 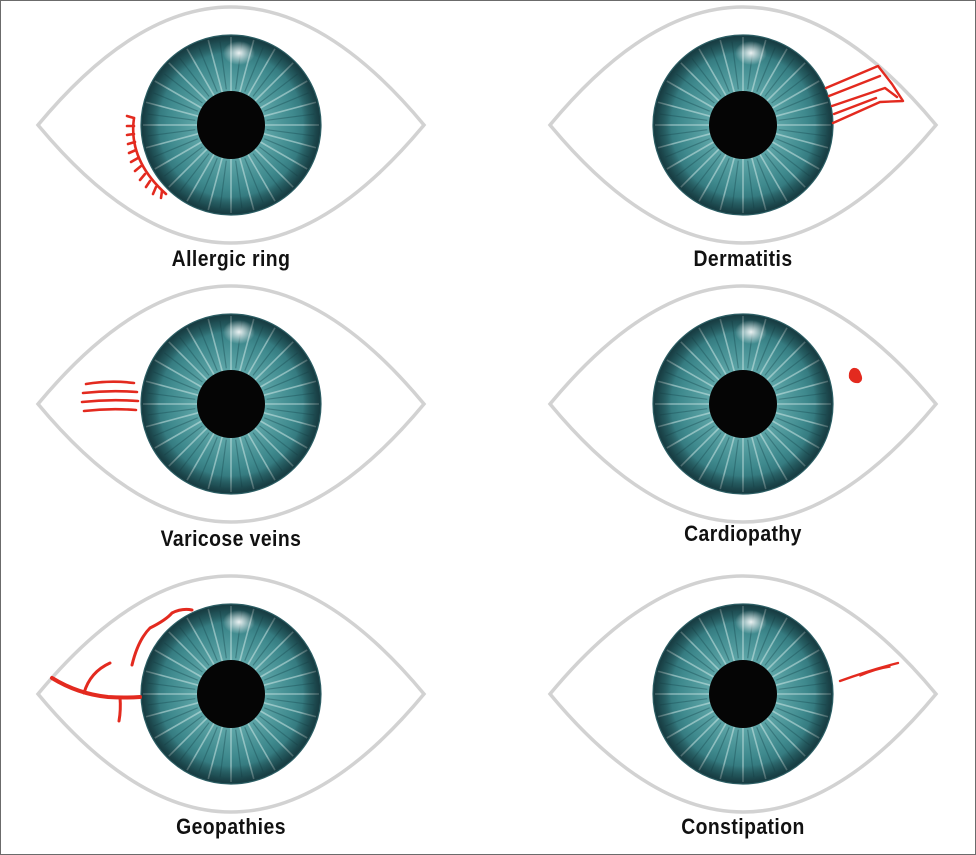 What do you see at coordinates (122, 665) in the screenshot?
I see `geopathies-mark` at bounding box center [122, 665].